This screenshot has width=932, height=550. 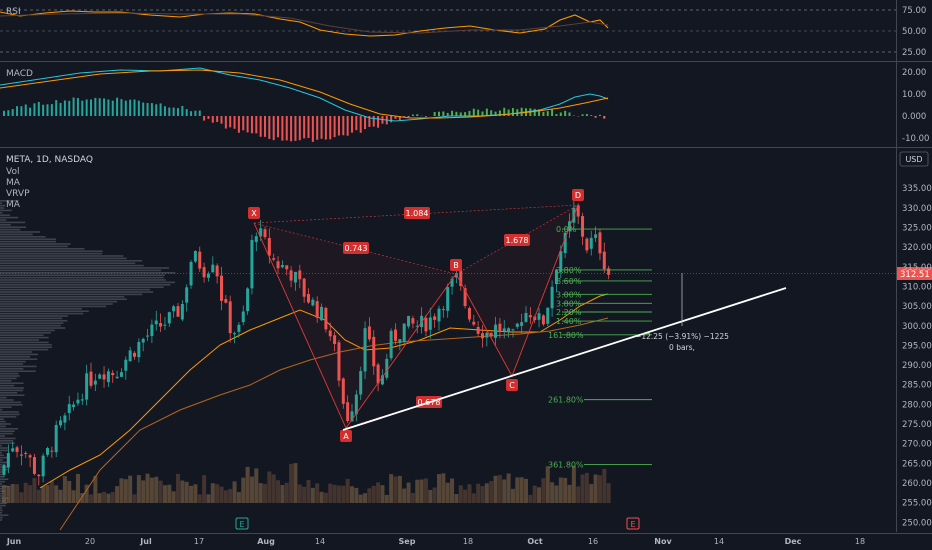 I want to click on time-tick-label: Aug, so click(x=266, y=541).